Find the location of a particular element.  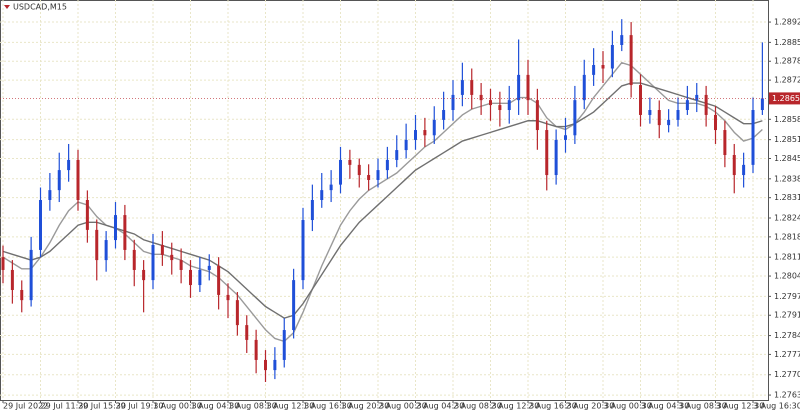

current-price-box is located at coordinates (784, 98).